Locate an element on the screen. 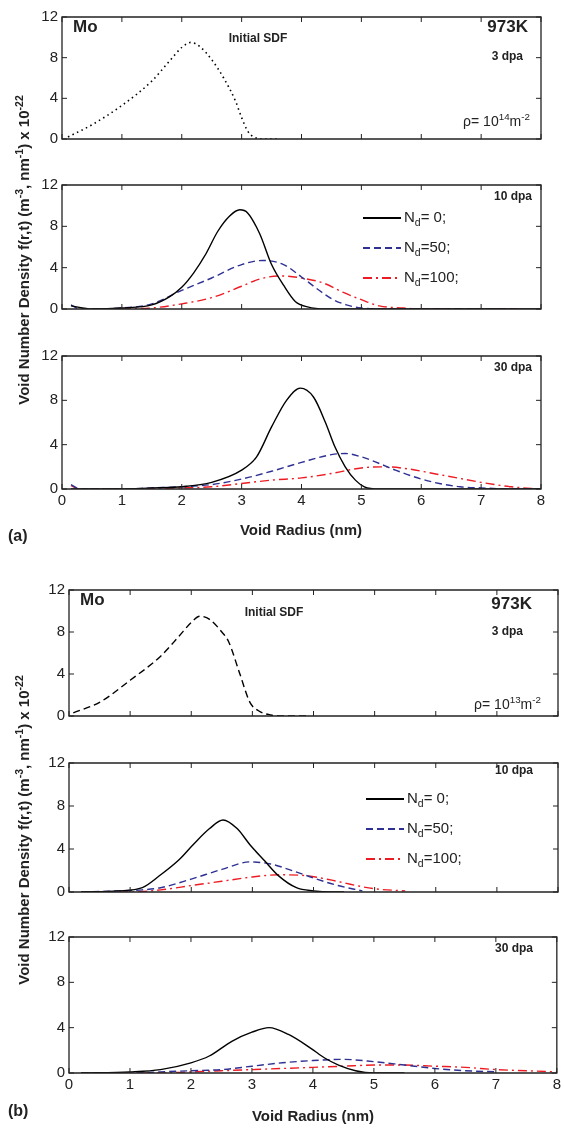 This screenshot has width=564, height=1132. annotation: ρ= 10$^{14}$m$^{-2}$ is located at coordinates (496, 120).